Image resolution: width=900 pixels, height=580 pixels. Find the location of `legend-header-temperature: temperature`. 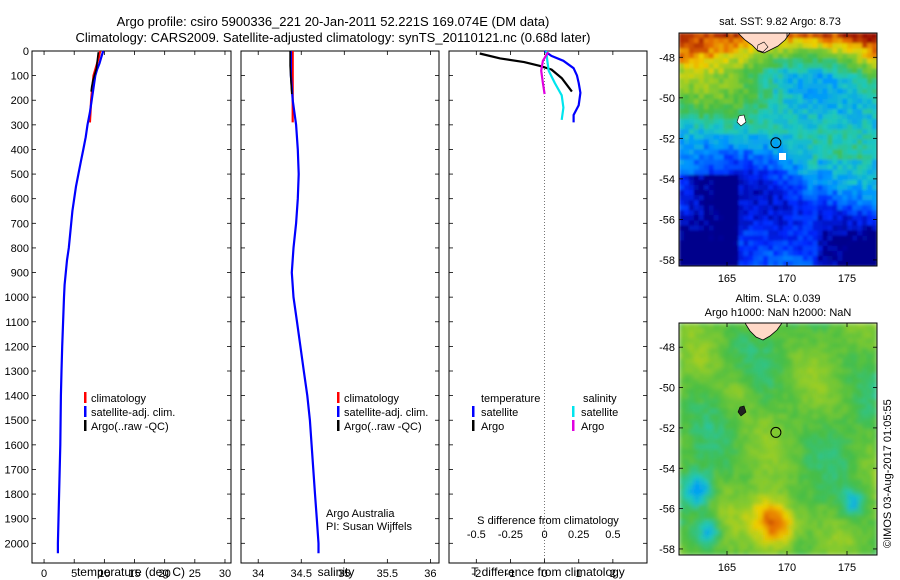

legend-header-temperature: temperature is located at coordinates (510, 399).